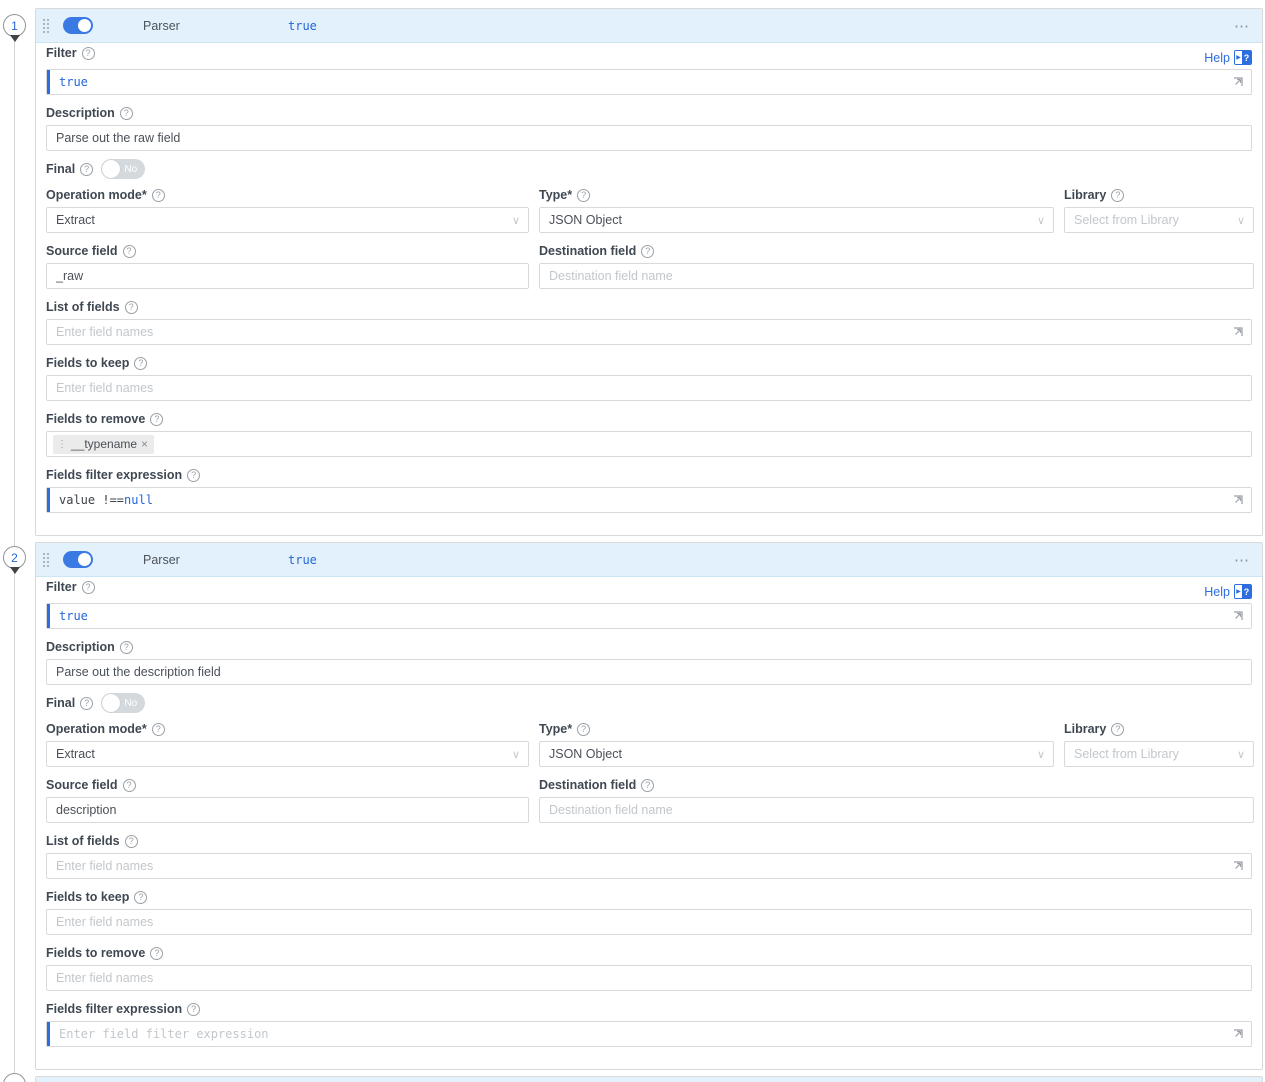  I want to click on step-number: 1, so click(14, 25).